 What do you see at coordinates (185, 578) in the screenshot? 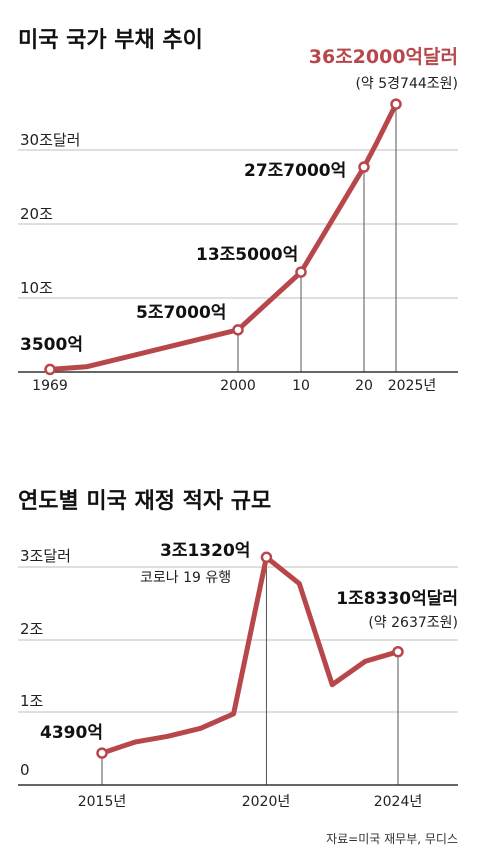
I see `chart2-sublabel-2020: 코로나 19 유행` at bounding box center [185, 578].